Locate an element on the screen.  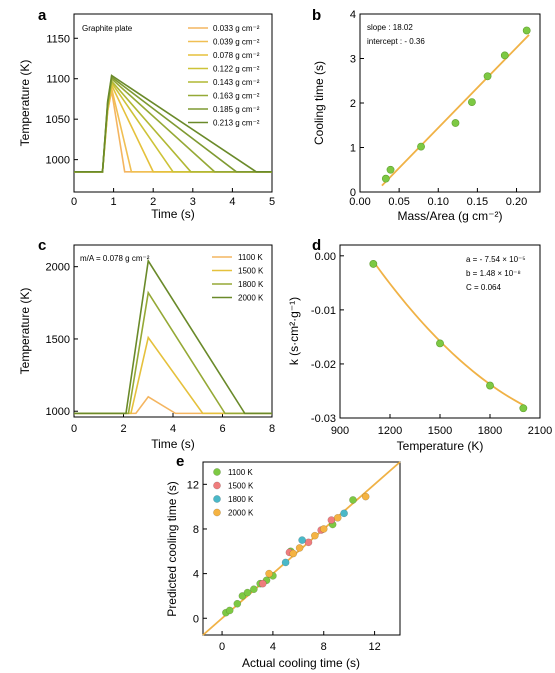
y-axis-label-c: Temperature (K) is located at coordinates (25, 331).